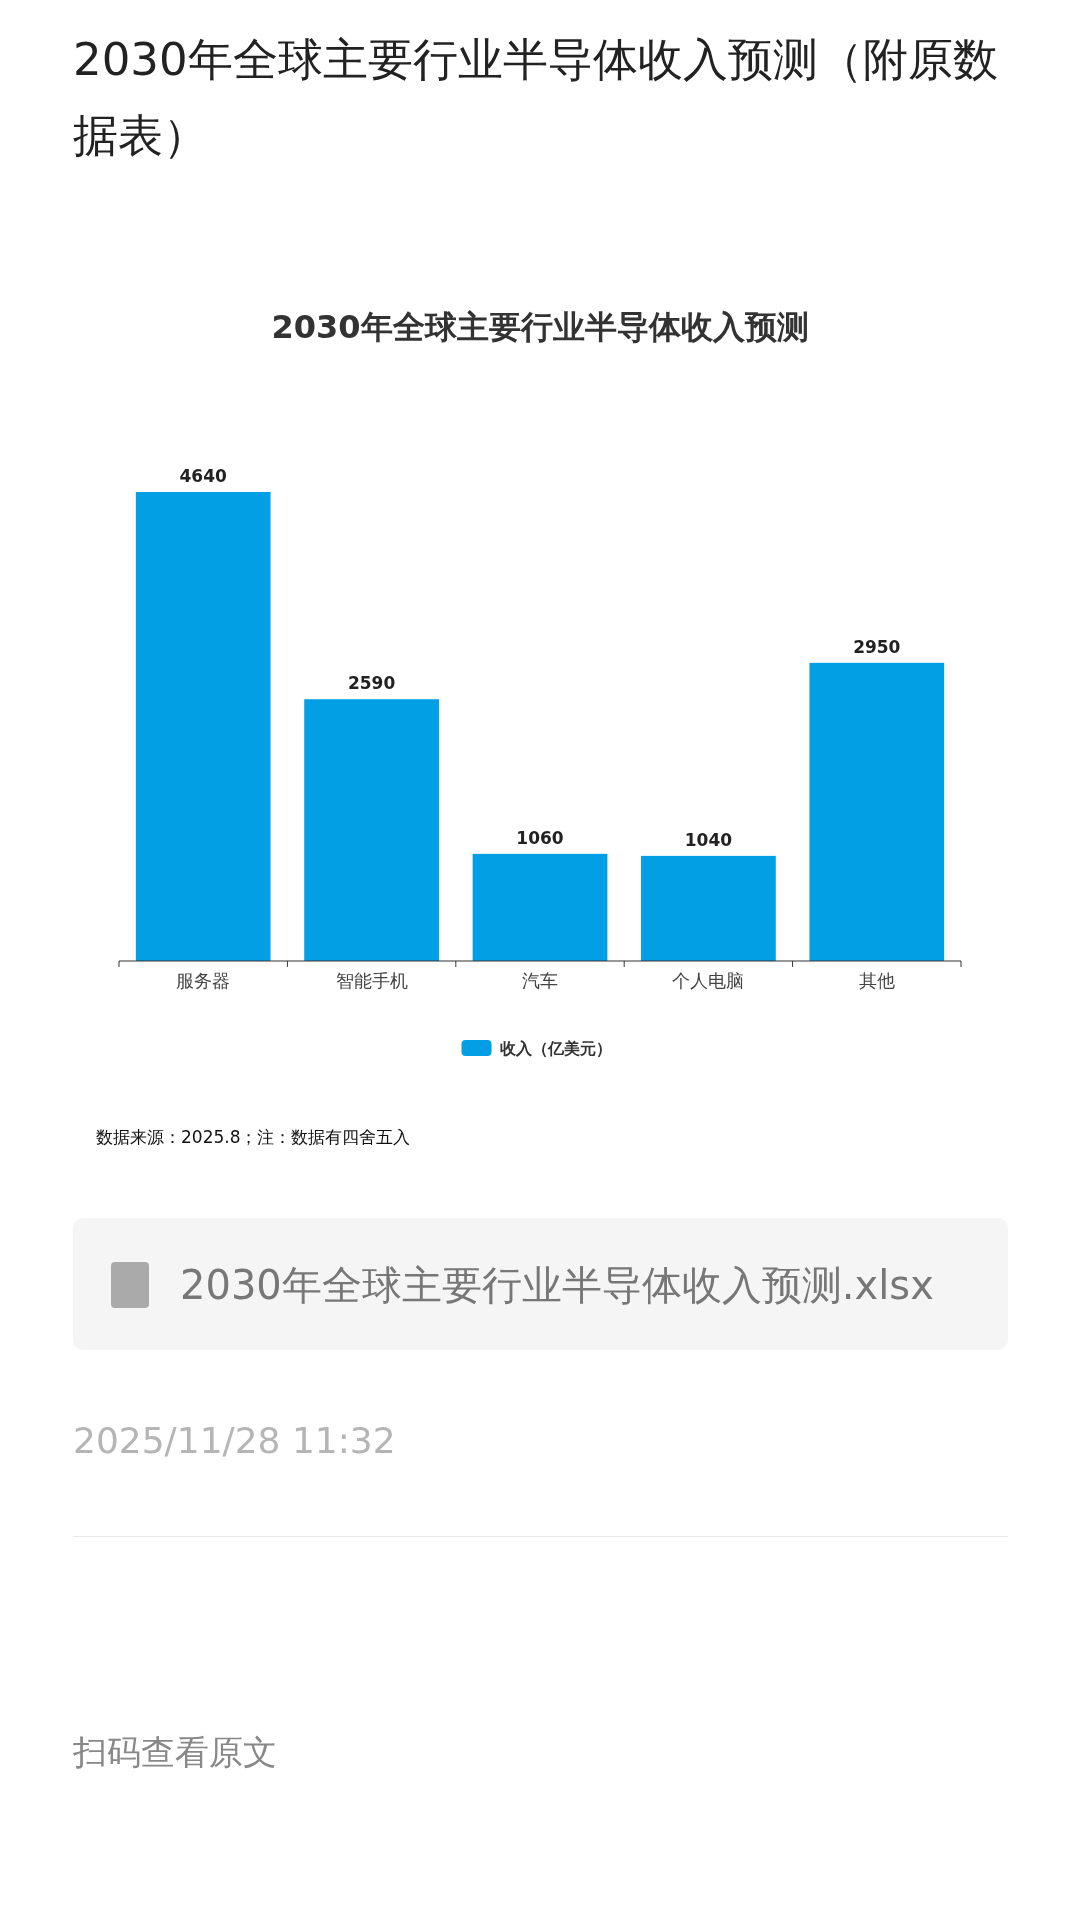  What do you see at coordinates (371, 683) in the screenshot?
I see `data-label: 2590` at bounding box center [371, 683].